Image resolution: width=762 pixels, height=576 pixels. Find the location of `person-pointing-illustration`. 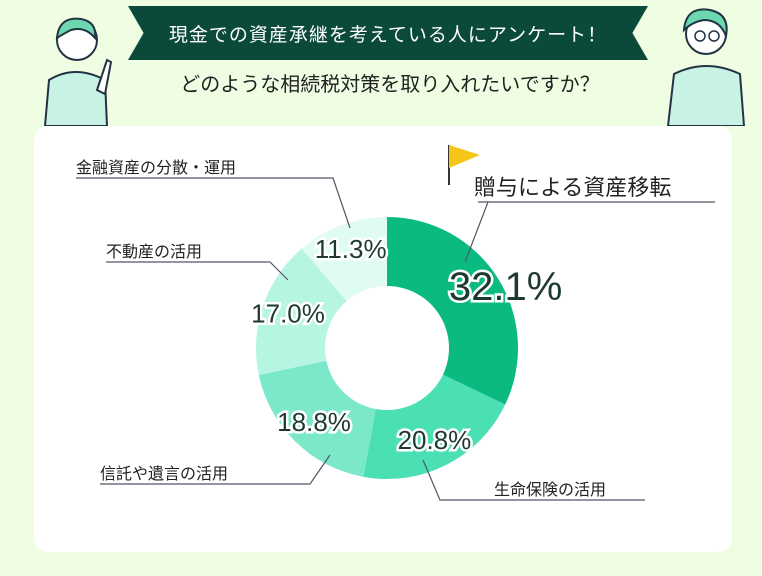

person-pointing-illustration is located at coordinates (78, 71).